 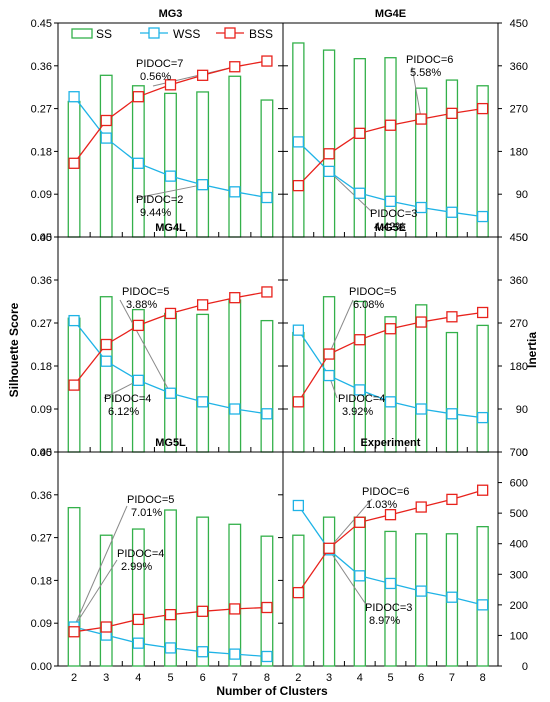 What do you see at coordinates (136, 567) in the screenshot?
I see `mg5l-annotation-text: 2.99%` at bounding box center [136, 567].